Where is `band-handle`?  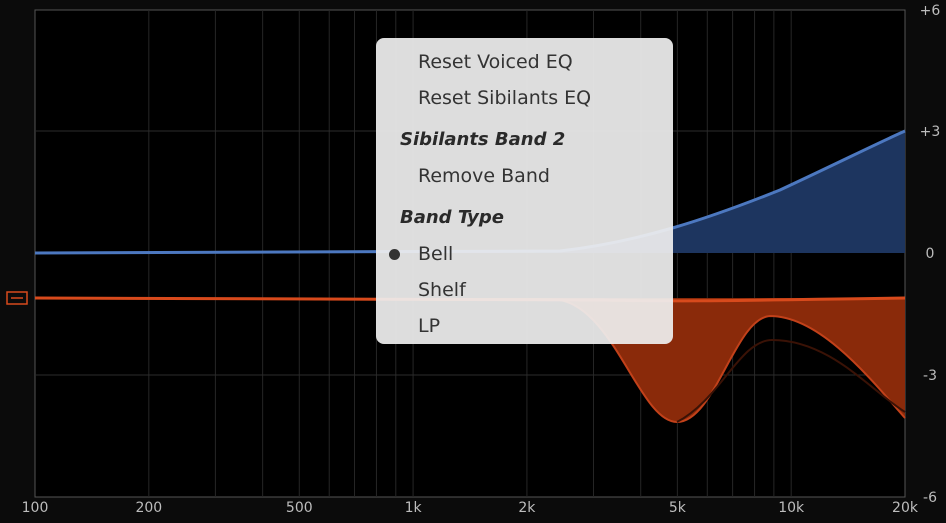
band-handle is located at coordinates (17, 298).